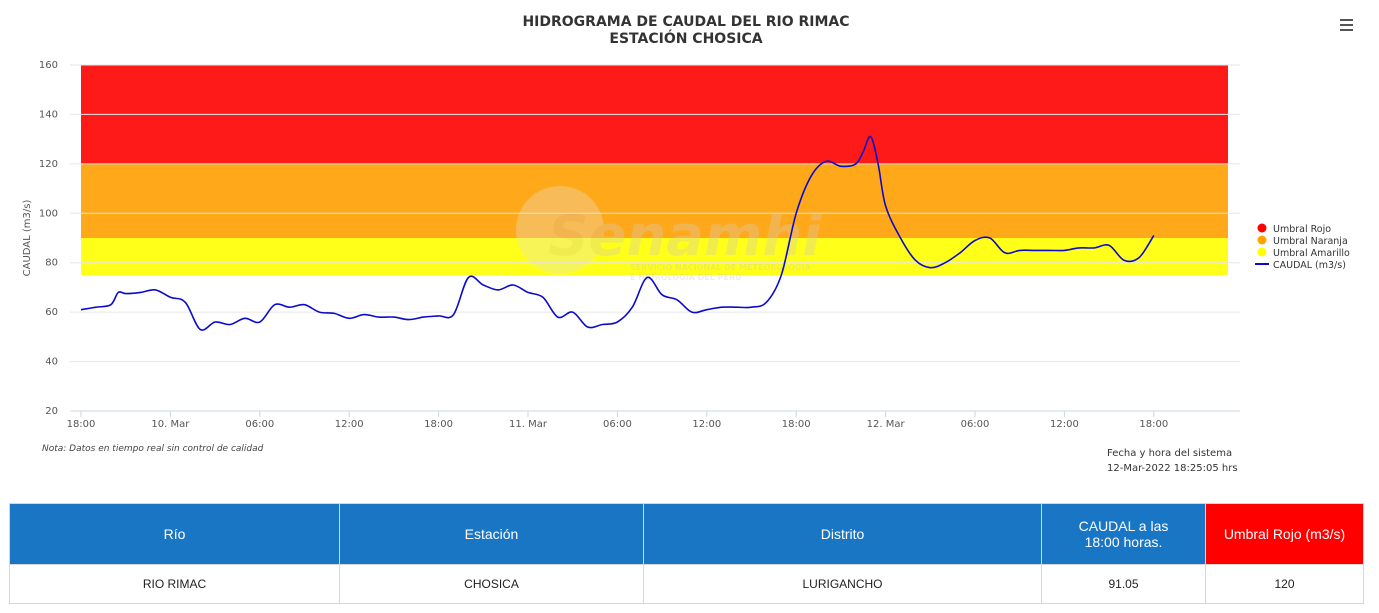 The image size is (1379, 613). Describe the element at coordinates (170, 424) in the screenshot. I see `x-tick-label: 10. Mar` at that location.